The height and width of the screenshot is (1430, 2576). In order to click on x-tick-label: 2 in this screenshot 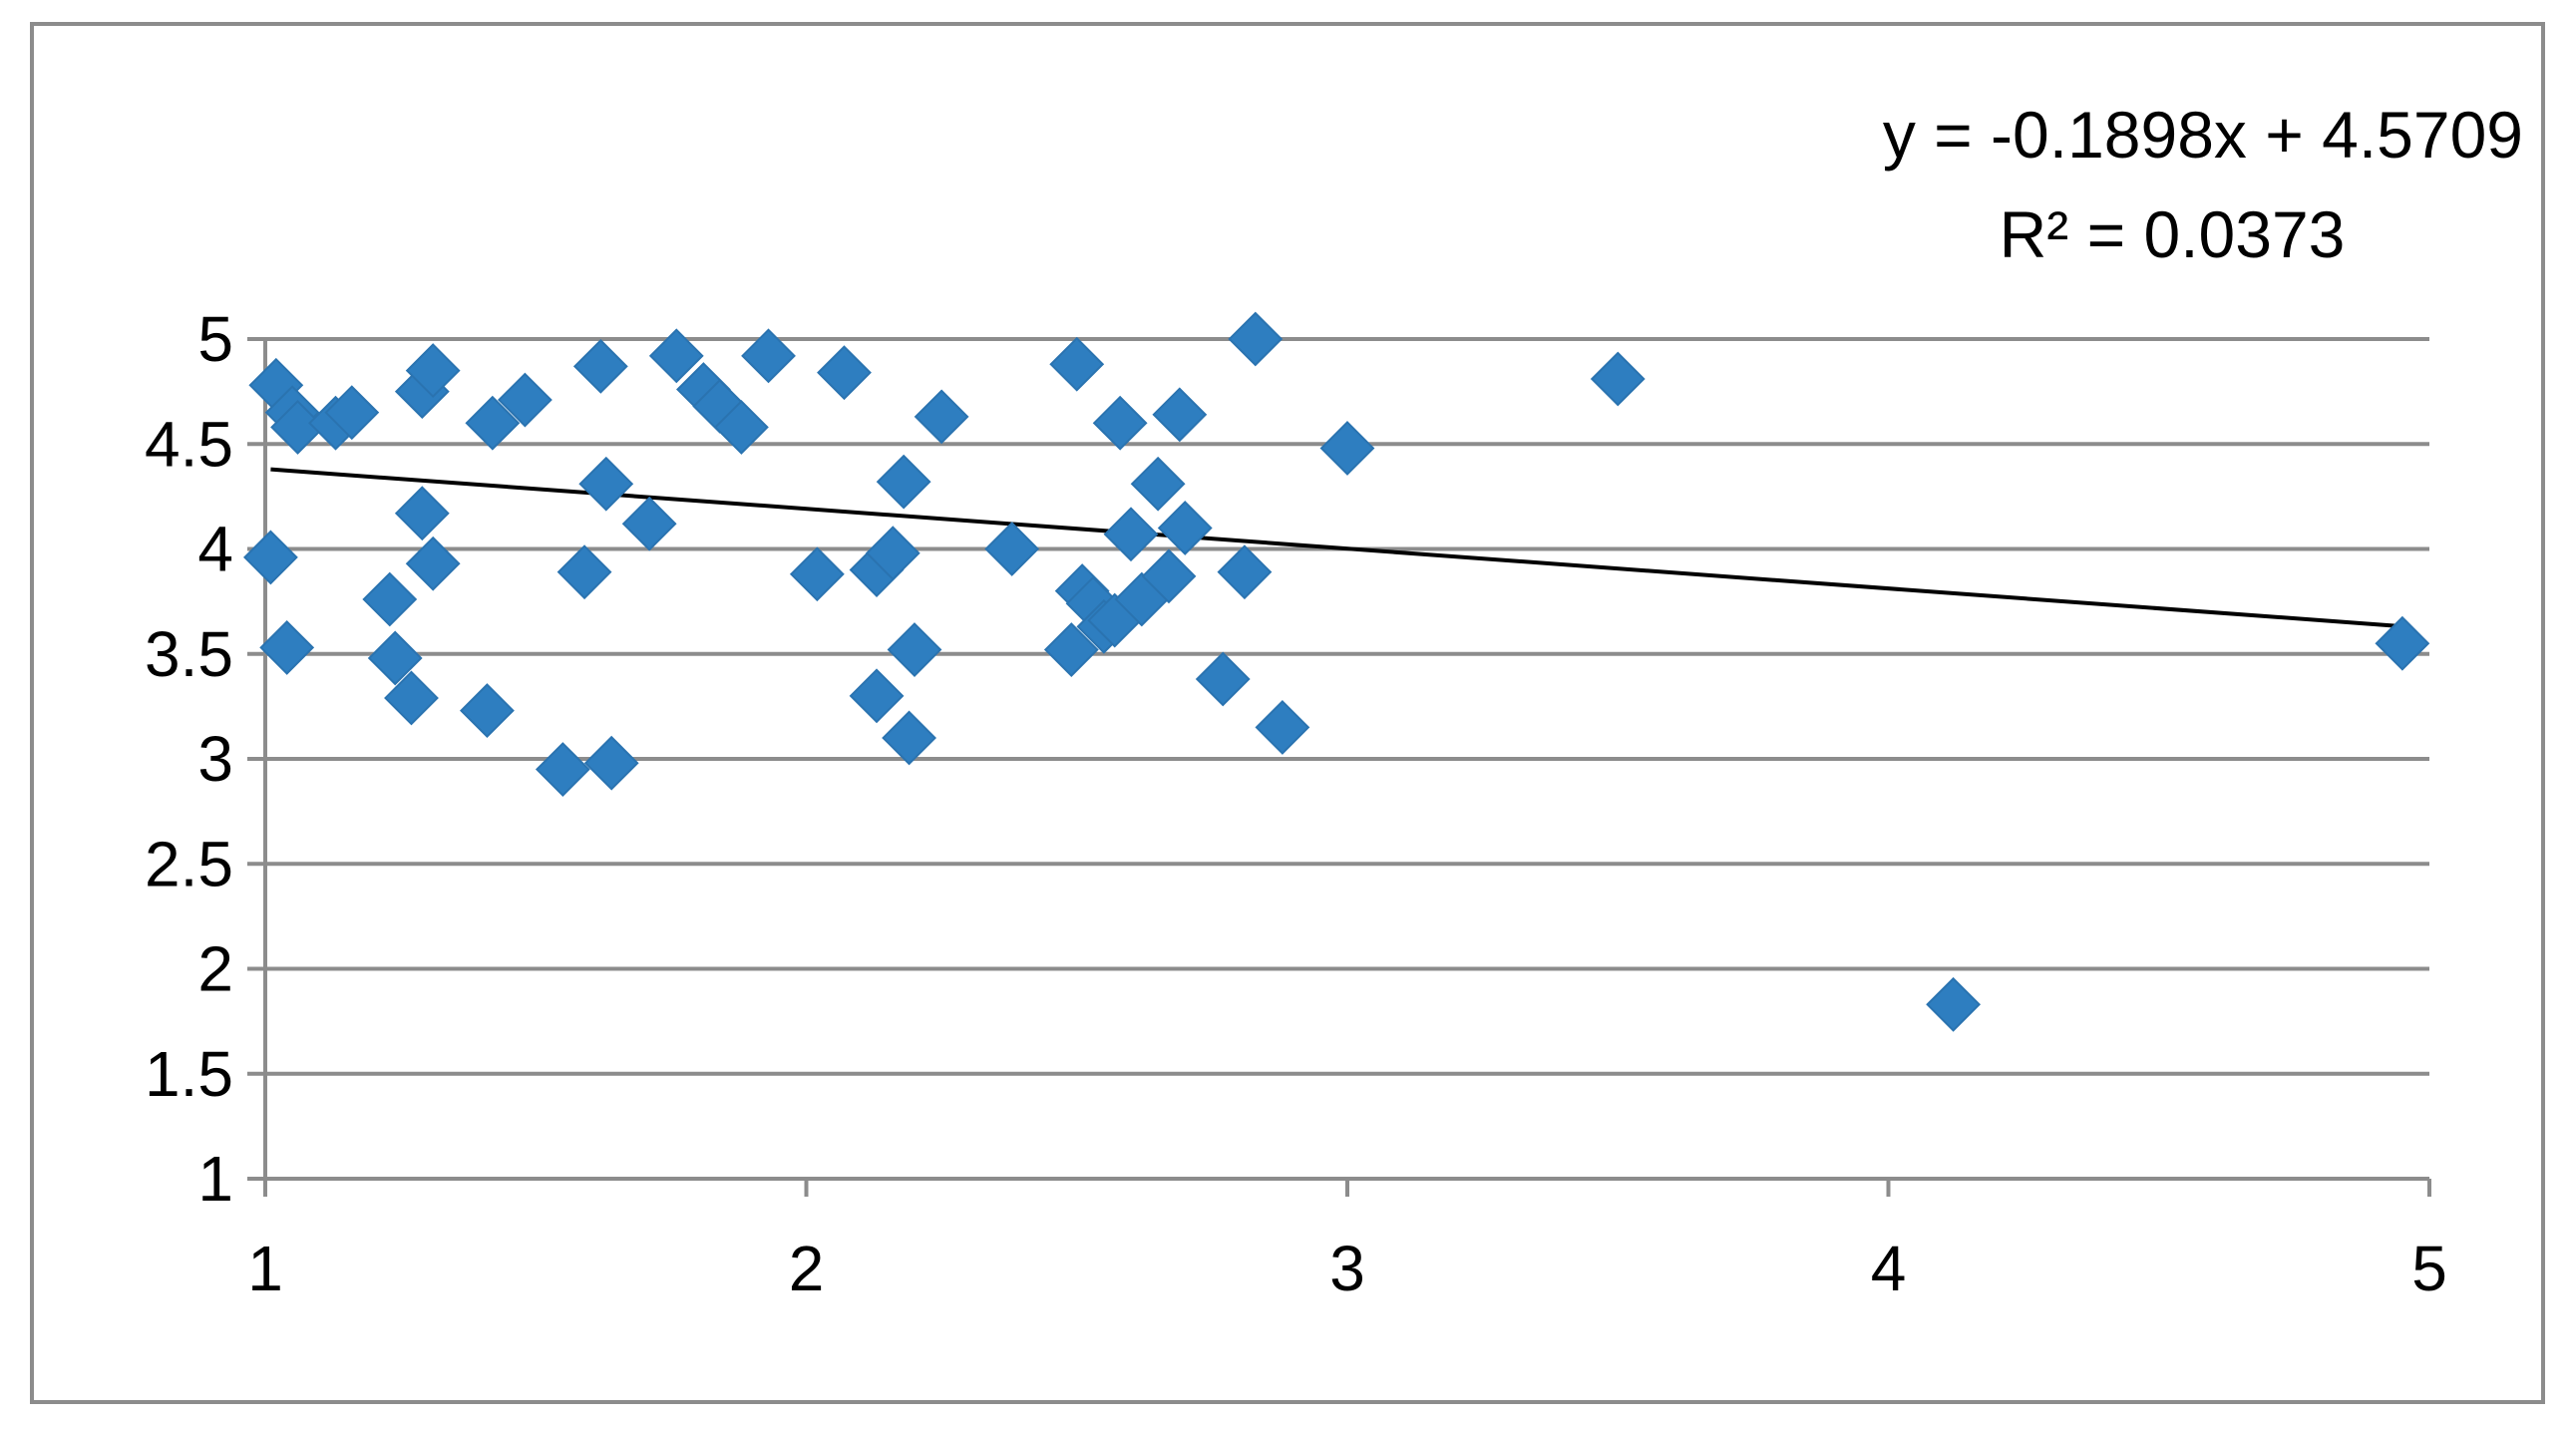, I will do `click(807, 1268)`.